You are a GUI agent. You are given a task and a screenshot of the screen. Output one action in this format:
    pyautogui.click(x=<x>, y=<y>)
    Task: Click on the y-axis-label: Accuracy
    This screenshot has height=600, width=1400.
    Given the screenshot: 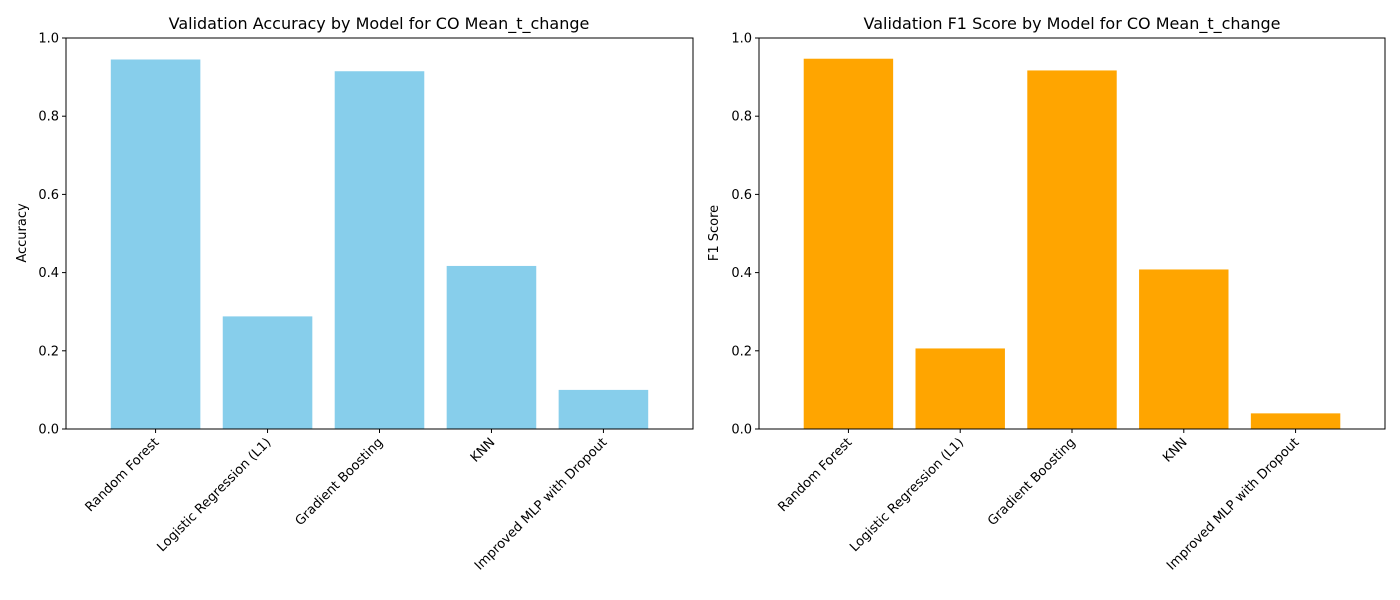 What is the action you would take?
    pyautogui.click(x=22, y=233)
    